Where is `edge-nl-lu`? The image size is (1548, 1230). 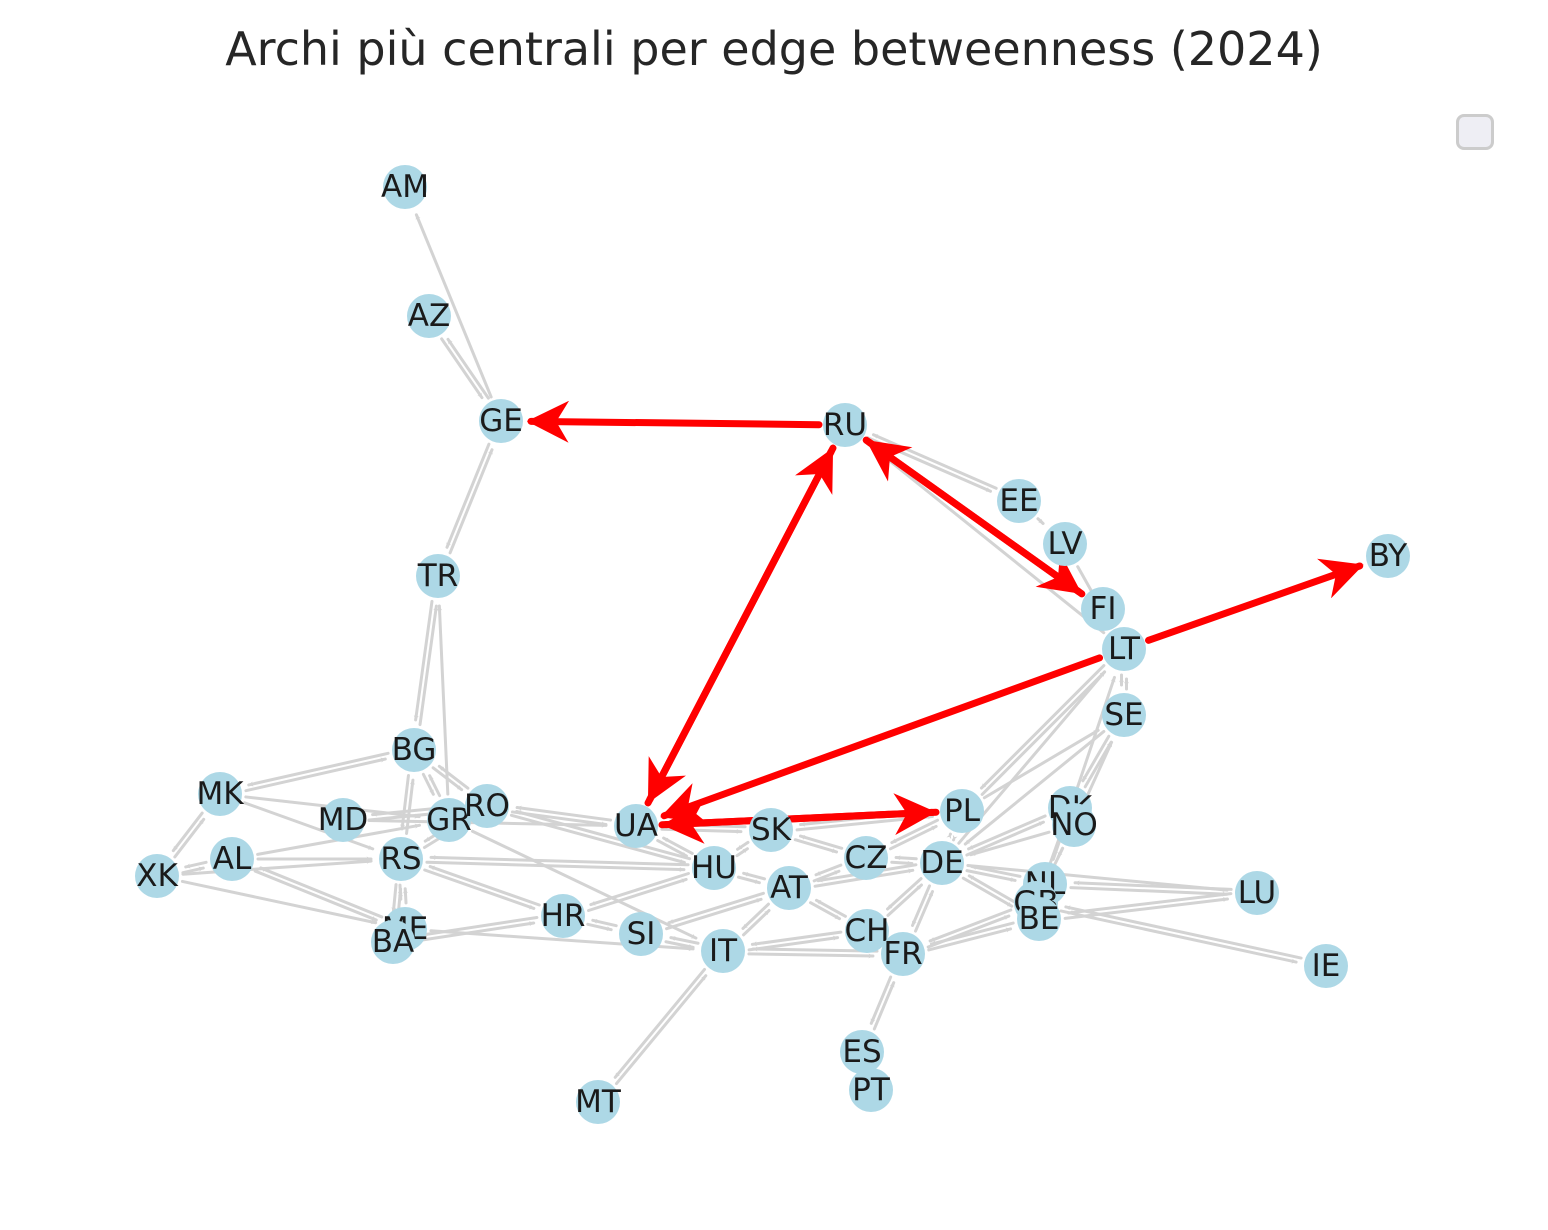 edge-nl-lu is located at coordinates (1149, 891).